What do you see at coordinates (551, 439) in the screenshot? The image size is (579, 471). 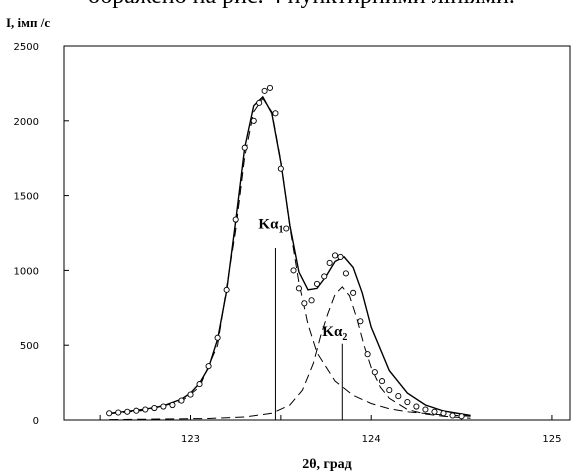 I see `x-tick-label: 125` at bounding box center [551, 439].